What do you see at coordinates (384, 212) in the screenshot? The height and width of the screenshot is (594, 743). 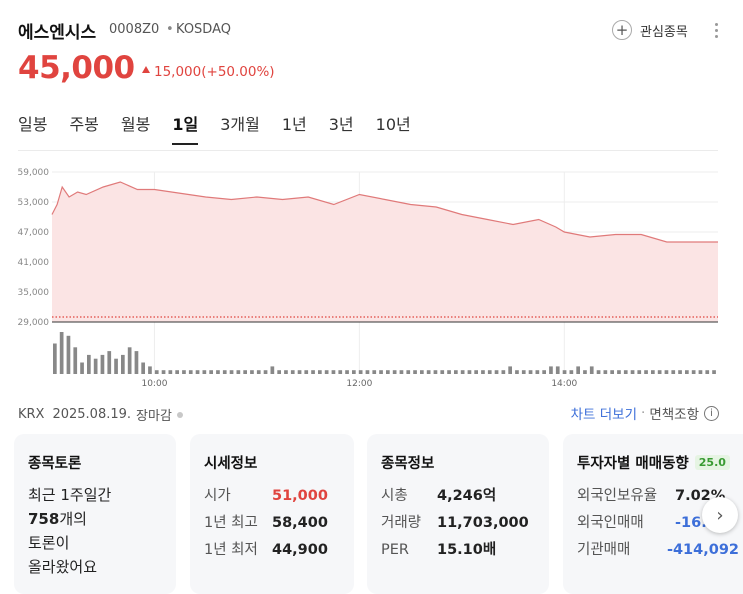 I see `price-line` at bounding box center [384, 212].